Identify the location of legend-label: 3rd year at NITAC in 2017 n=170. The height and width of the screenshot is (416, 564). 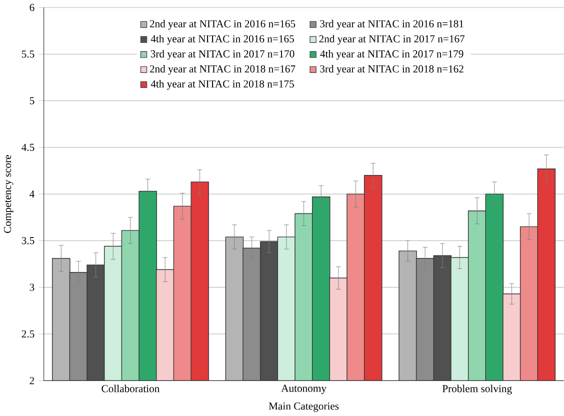
(222, 55).